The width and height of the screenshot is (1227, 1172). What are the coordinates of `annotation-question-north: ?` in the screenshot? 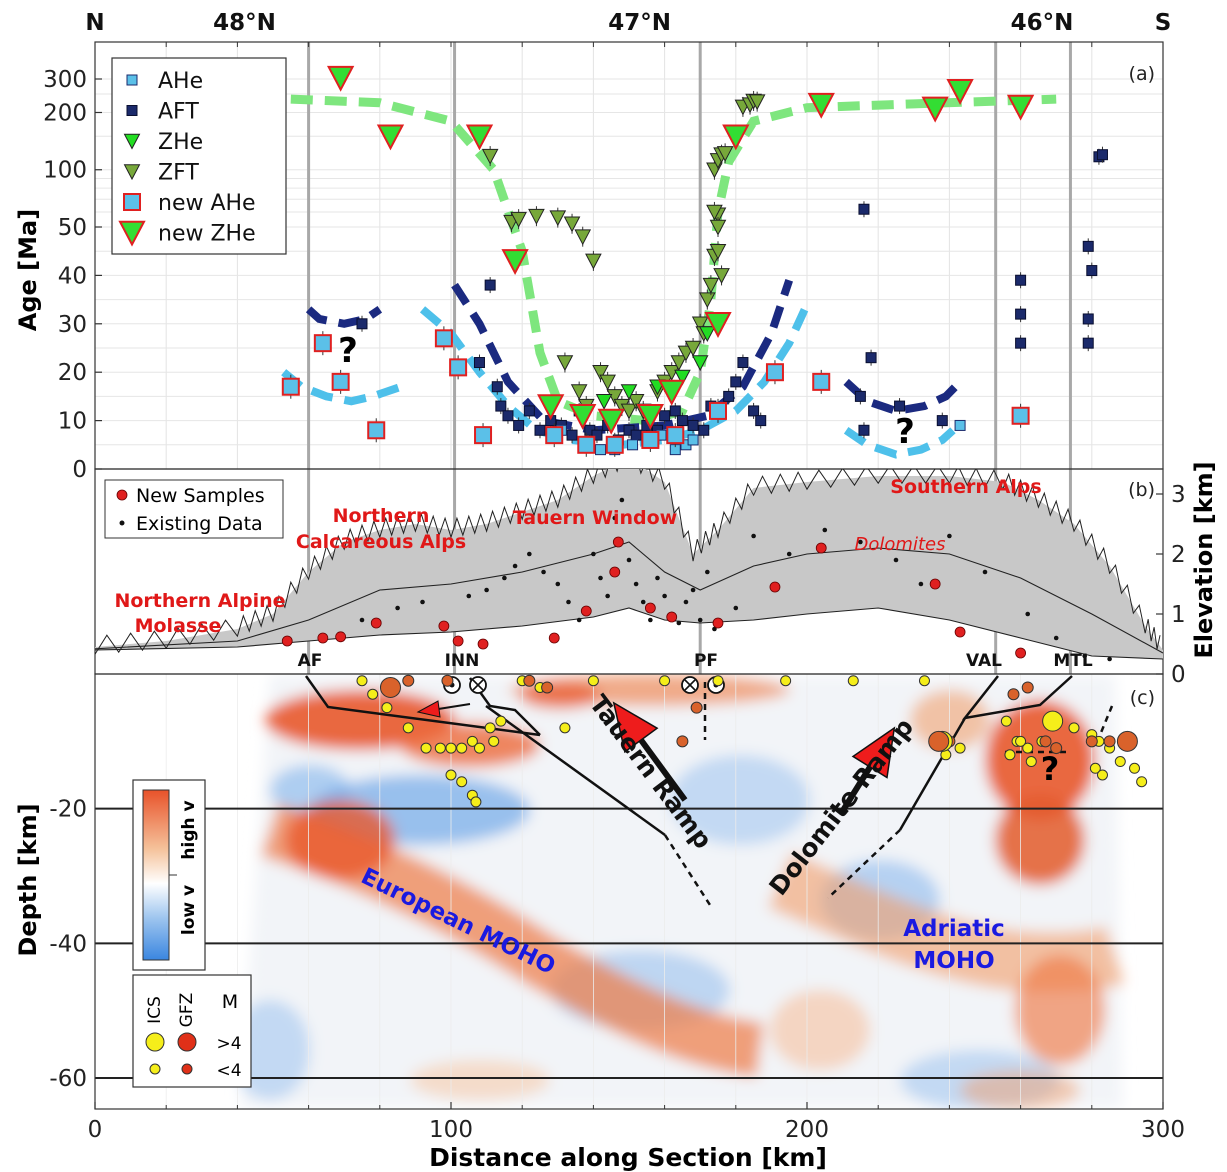 It's located at (348, 351).